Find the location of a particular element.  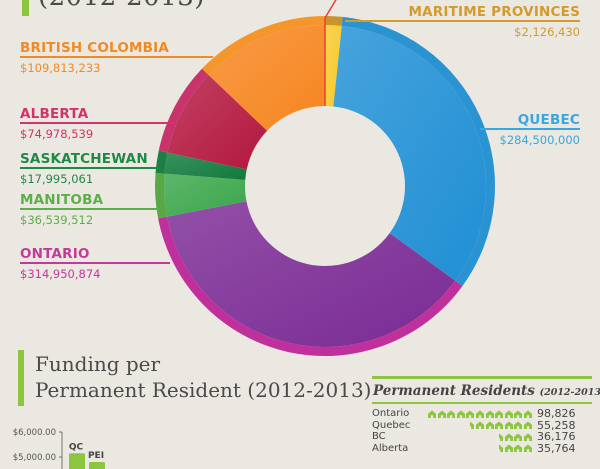

y-tick-label: $5,000.00 is located at coordinates (34, 458).